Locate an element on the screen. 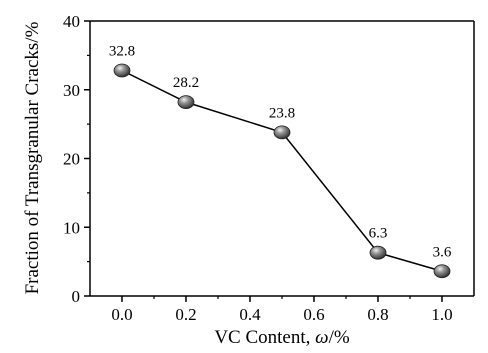  data-label: 28.2 is located at coordinates (186, 83).